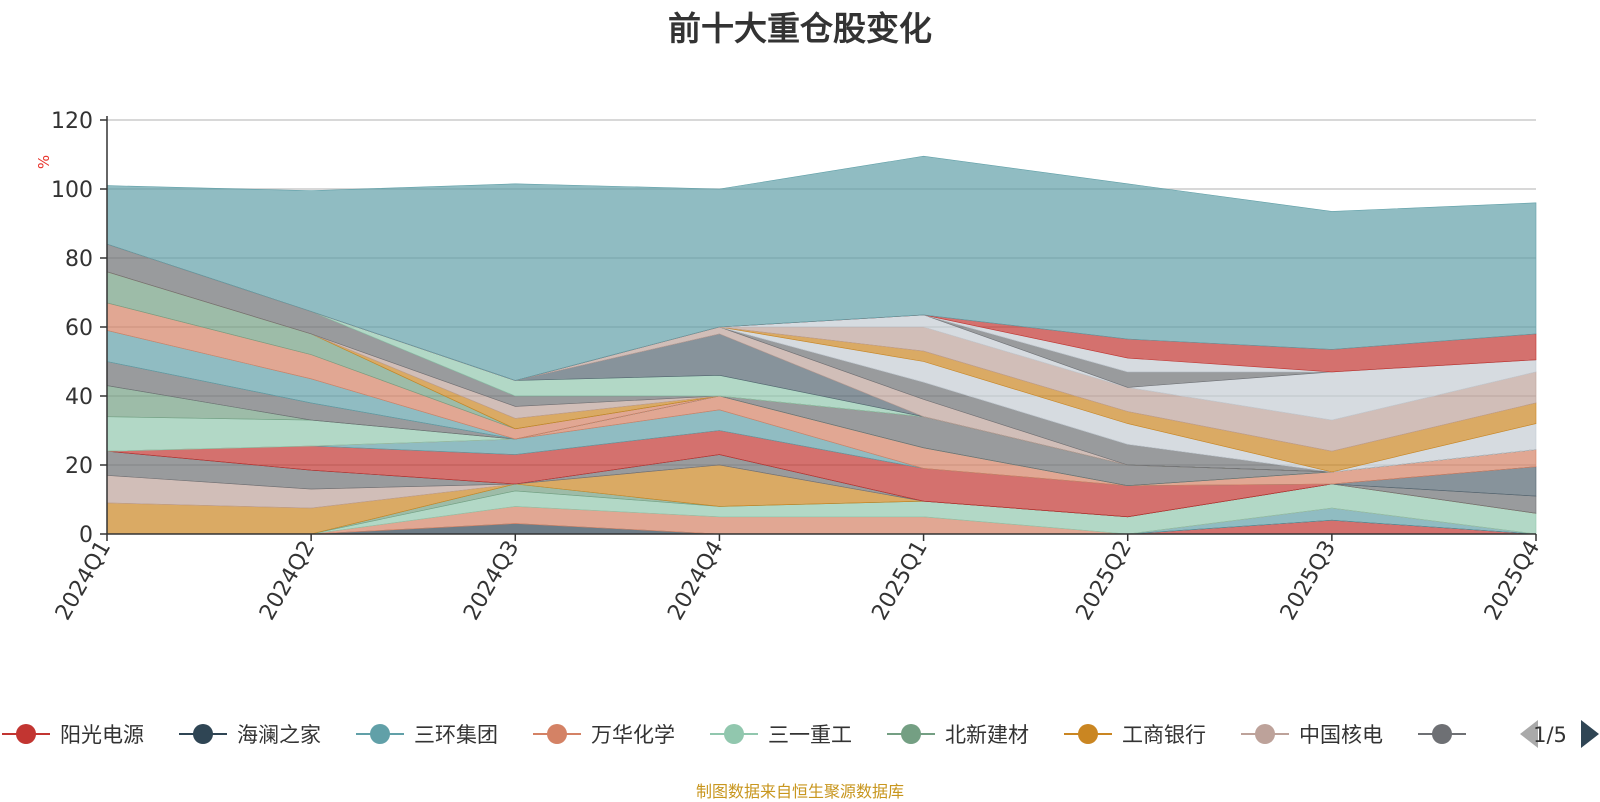 Image resolution: width=1600 pixels, height=802 pixels. What do you see at coordinates (1529, 734) in the screenshot?
I see `prev-page-icon` at bounding box center [1529, 734].